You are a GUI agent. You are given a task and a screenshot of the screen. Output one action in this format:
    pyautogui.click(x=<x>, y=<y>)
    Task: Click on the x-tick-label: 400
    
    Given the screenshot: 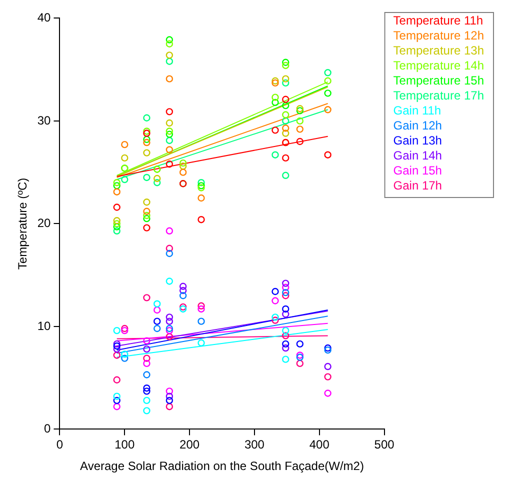 What is the action you would take?
    pyautogui.click(x=319, y=445)
    